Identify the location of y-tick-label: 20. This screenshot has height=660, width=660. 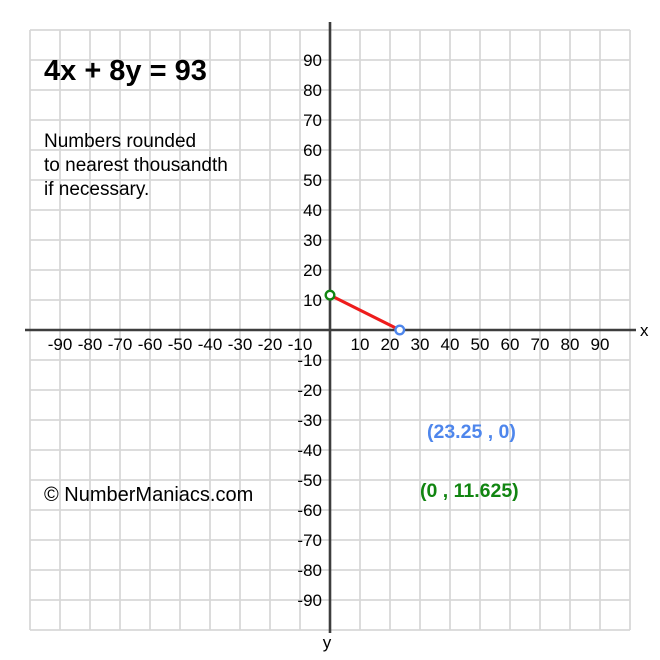
(312, 270).